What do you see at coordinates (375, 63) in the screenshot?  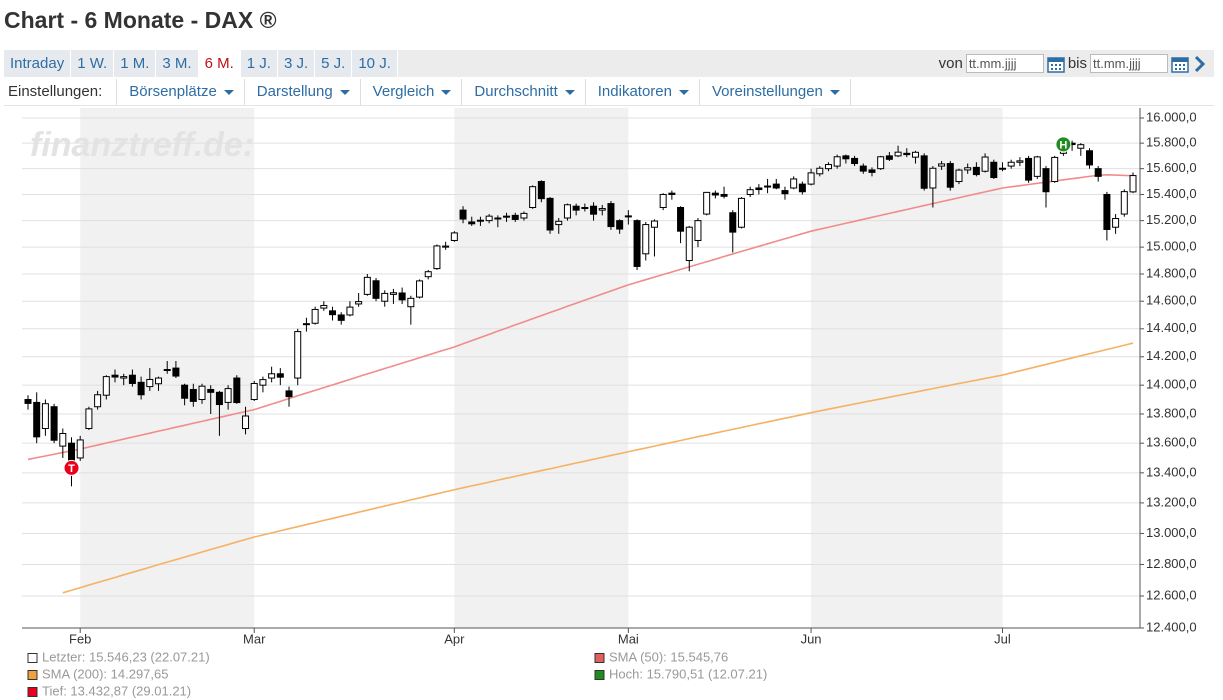 I see `tab: 10 J.` at bounding box center [375, 63].